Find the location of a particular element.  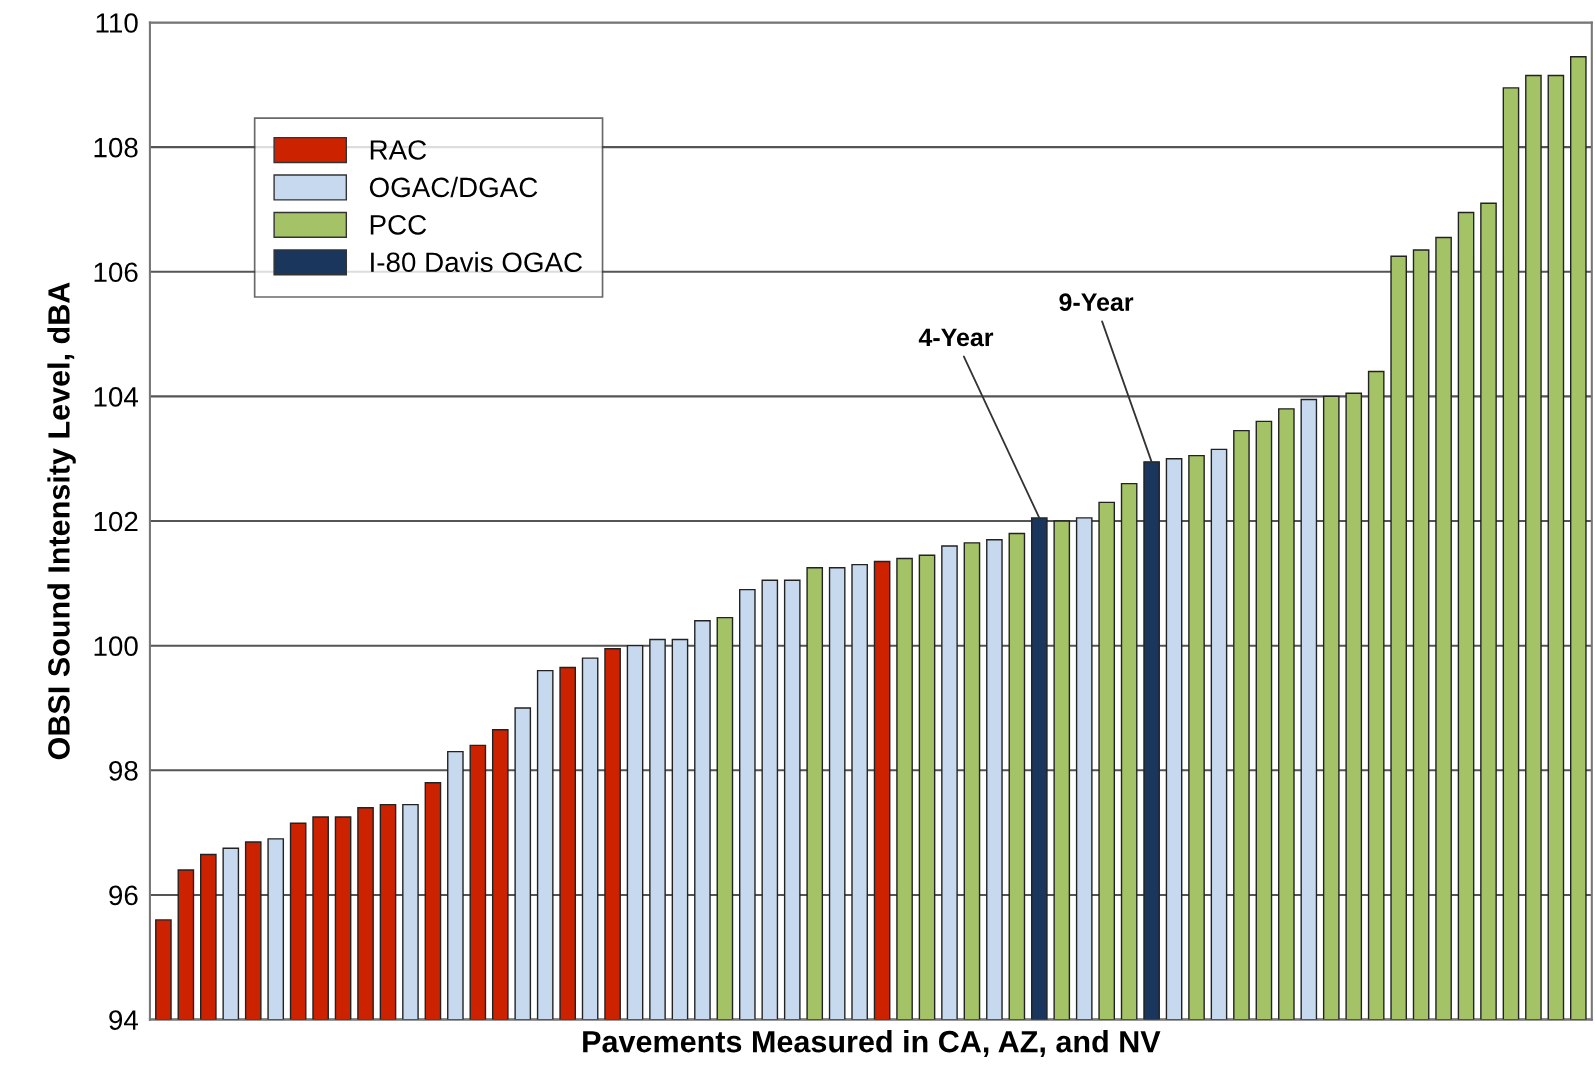

legend-label: RAC is located at coordinates (398, 150).